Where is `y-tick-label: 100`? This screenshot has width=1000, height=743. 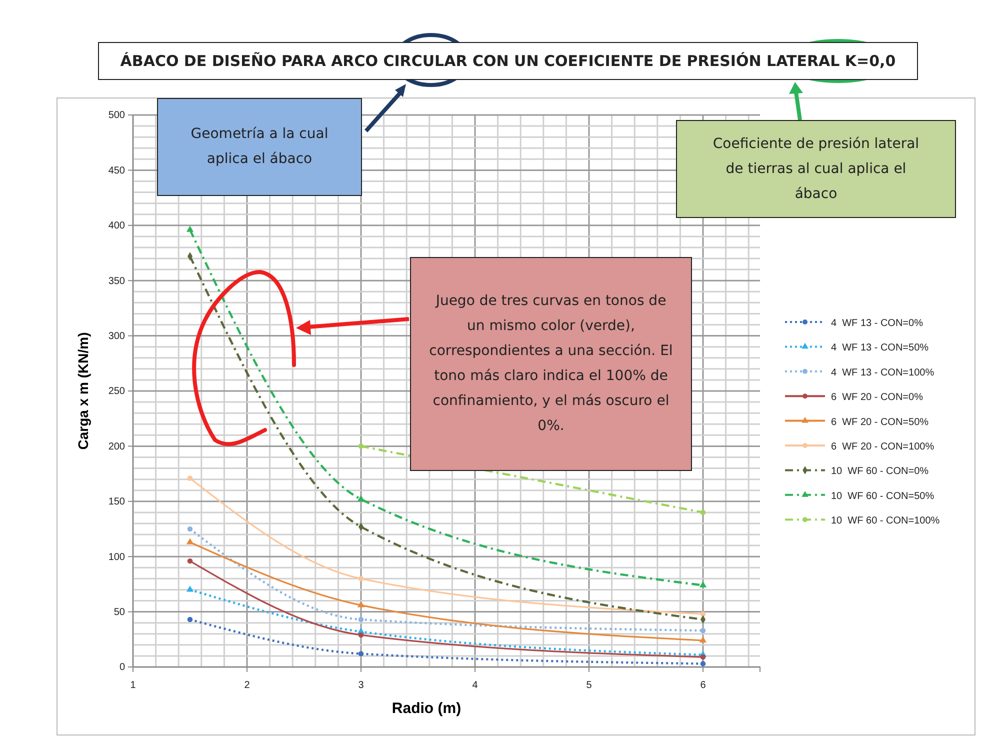 y-tick-label: 100 is located at coordinates (117, 557).